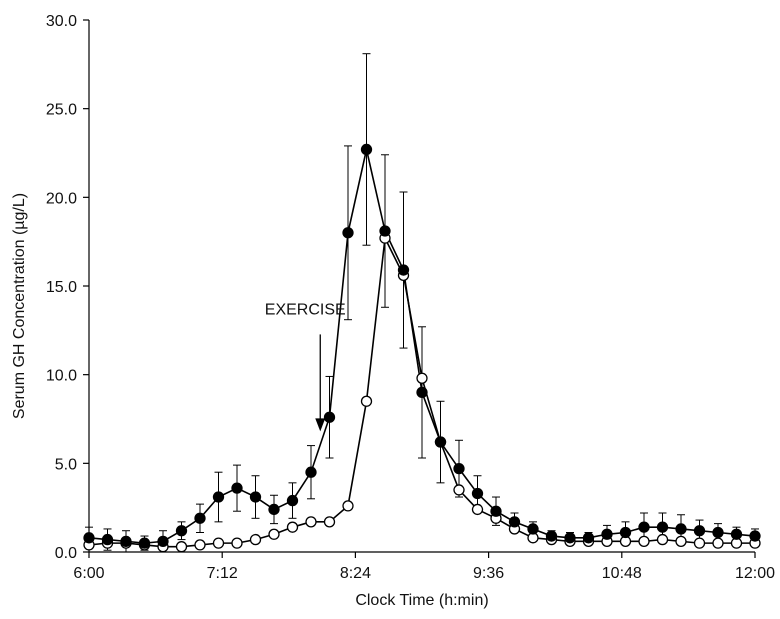 The width and height of the screenshot is (780, 619). I want to click on x-axis-title: Clock Time (h:min), so click(421, 600).